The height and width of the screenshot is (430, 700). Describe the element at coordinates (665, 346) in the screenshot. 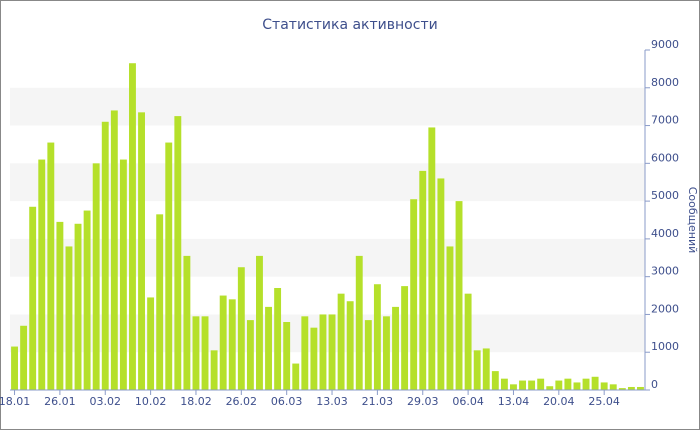

I see `y-tick-label: 1000` at that location.